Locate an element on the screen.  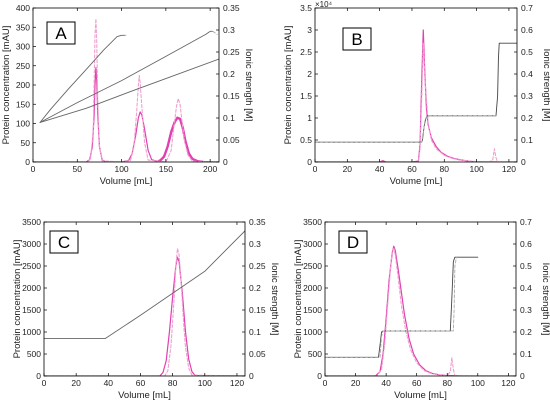
y-tick-label: 400 is located at coordinates (23, 8).